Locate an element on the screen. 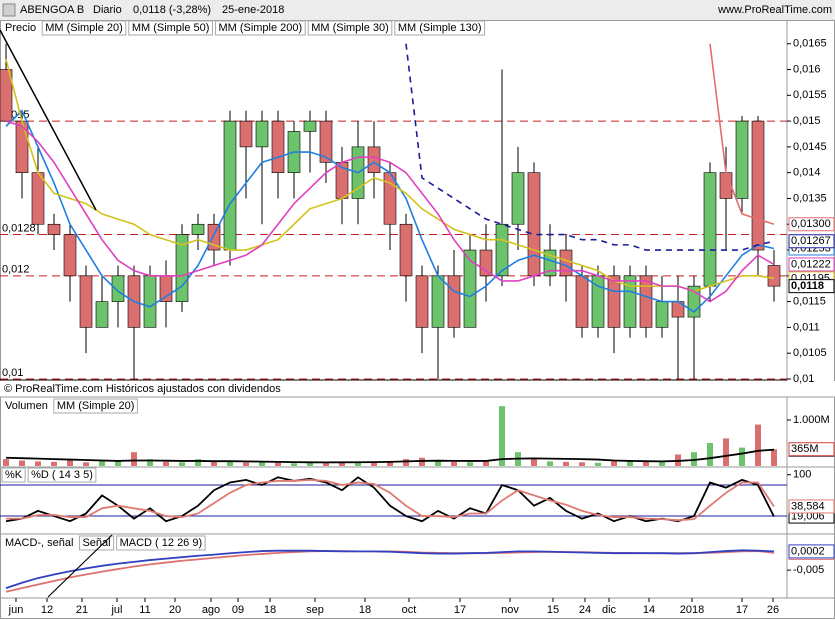 This screenshot has height=620, width=835. last-value-label: 19,006 is located at coordinates (808, 516).